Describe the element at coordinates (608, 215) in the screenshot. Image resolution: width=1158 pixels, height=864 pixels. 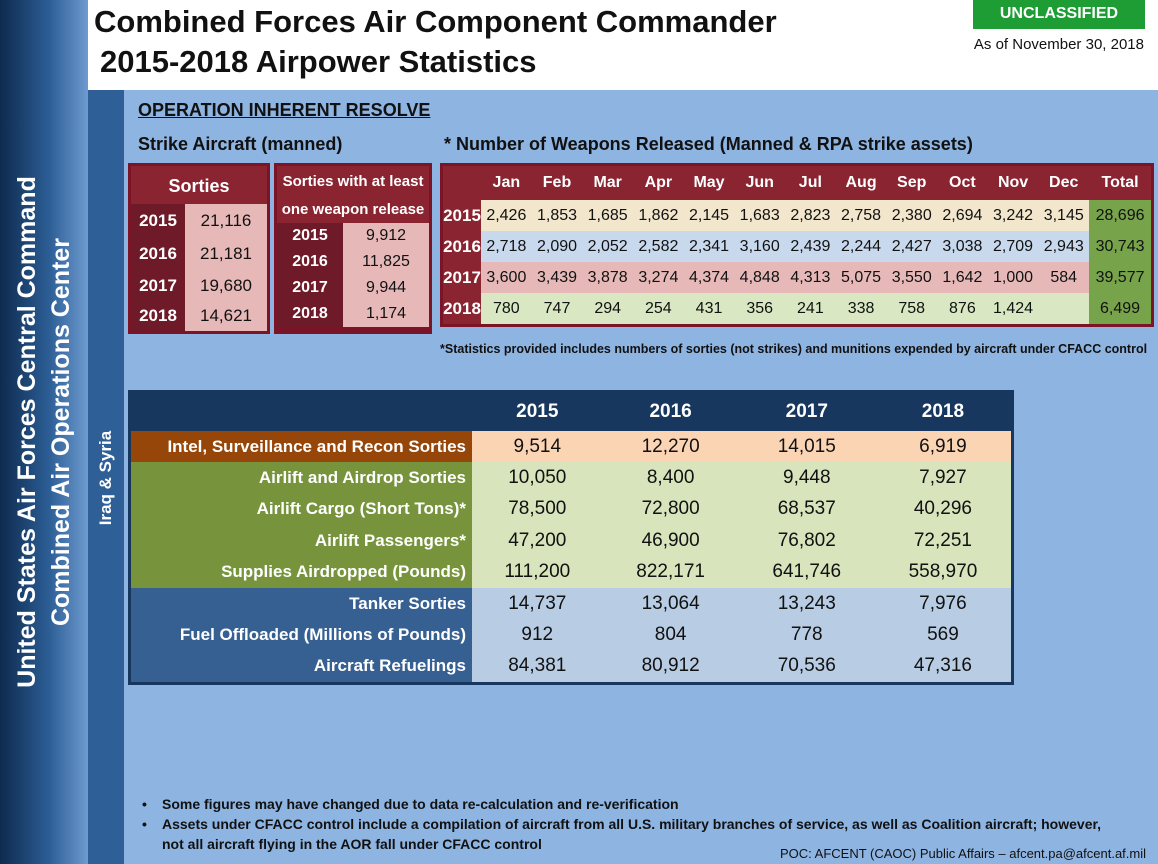
I see `weapons-cell: 1,685` at that location.